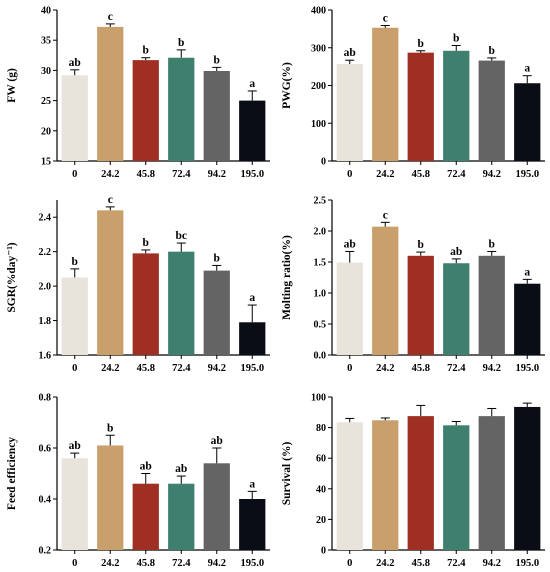 Image resolution: width=550 pixels, height=572 pixels. What do you see at coordinates (318, 398) in the screenshot?
I see `y-tick-label: 100` at bounding box center [318, 398].